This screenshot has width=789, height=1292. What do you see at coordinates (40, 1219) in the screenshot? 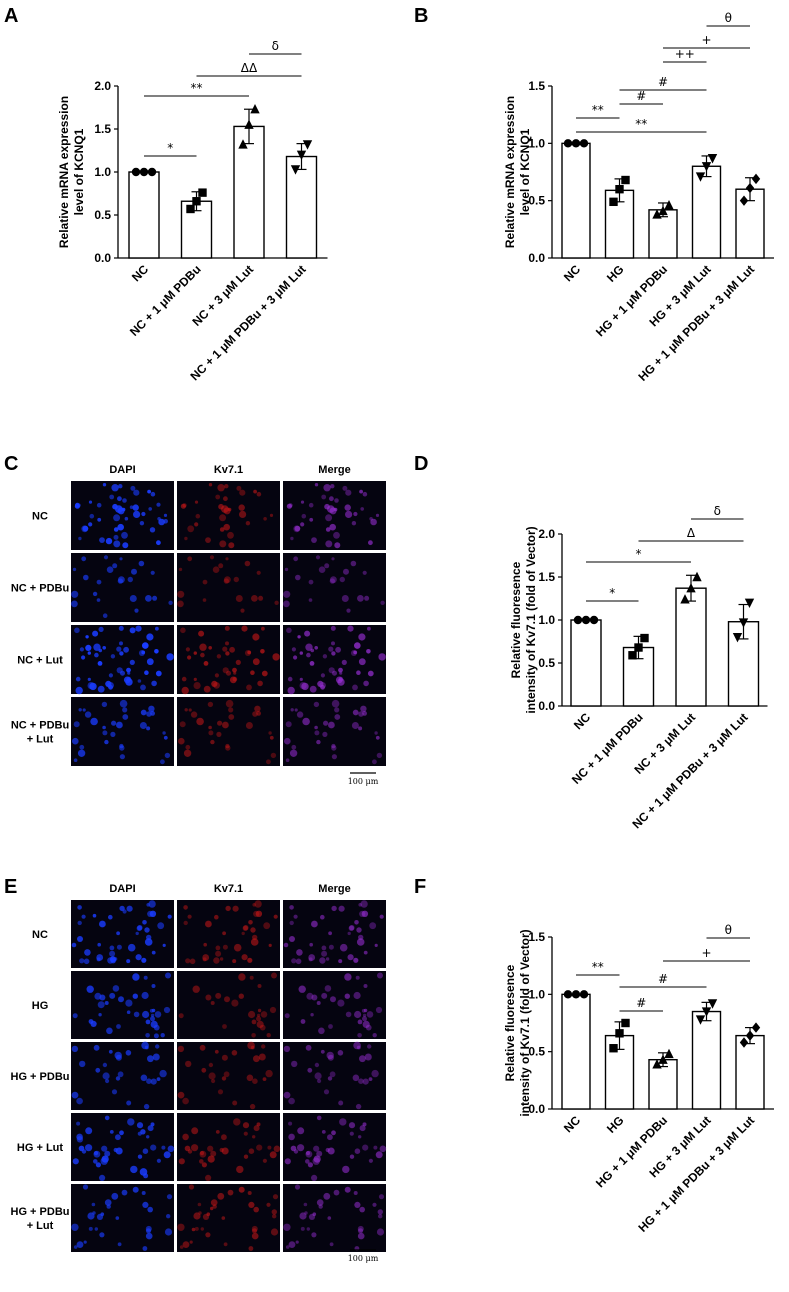
I see `micrograph-row-label: HG + PDBu + Lut` at bounding box center [40, 1219].